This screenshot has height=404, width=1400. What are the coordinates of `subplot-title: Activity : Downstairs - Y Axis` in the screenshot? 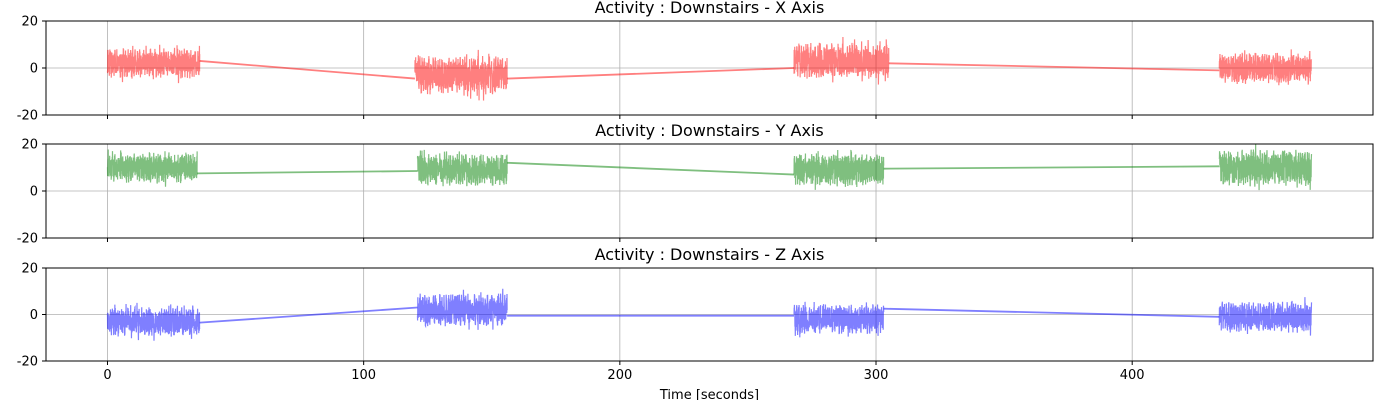 It's located at (709, 130).